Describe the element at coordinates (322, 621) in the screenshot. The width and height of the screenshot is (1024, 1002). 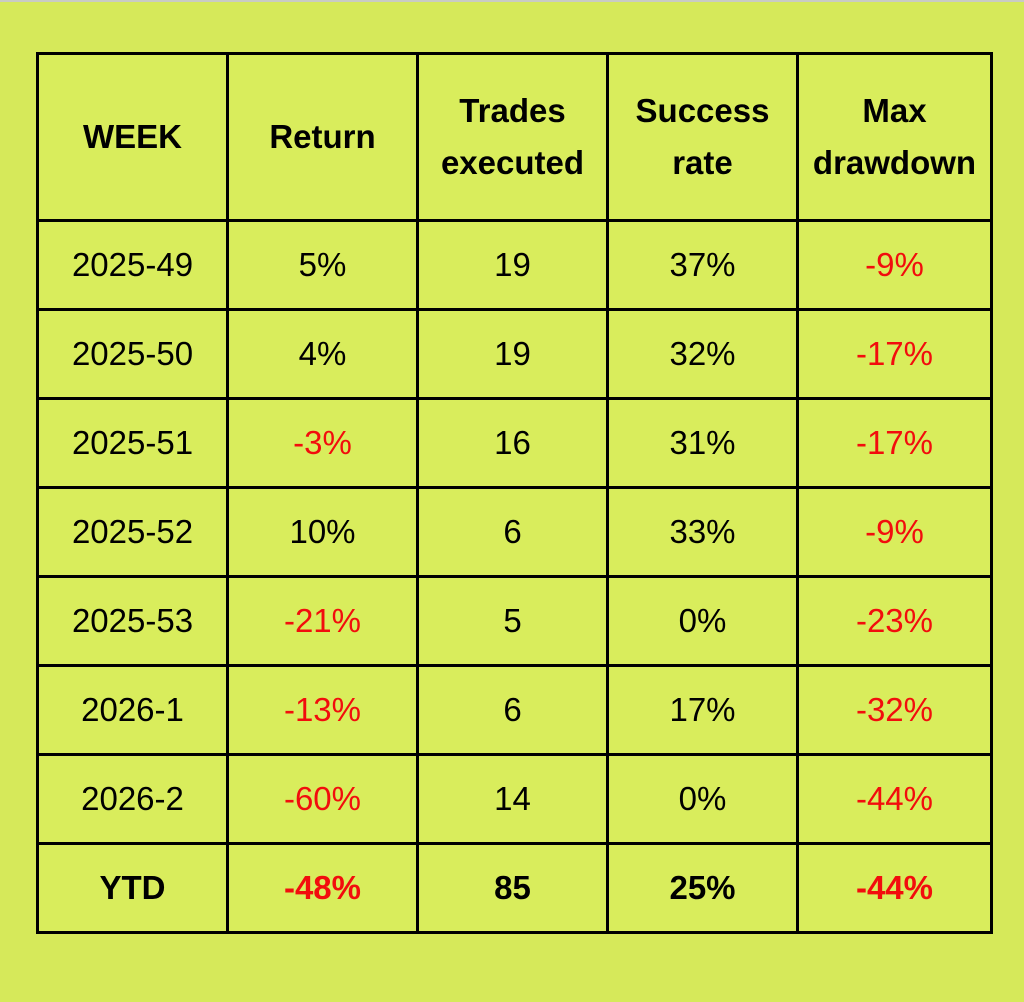
I see `cell-return: -21%` at that location.